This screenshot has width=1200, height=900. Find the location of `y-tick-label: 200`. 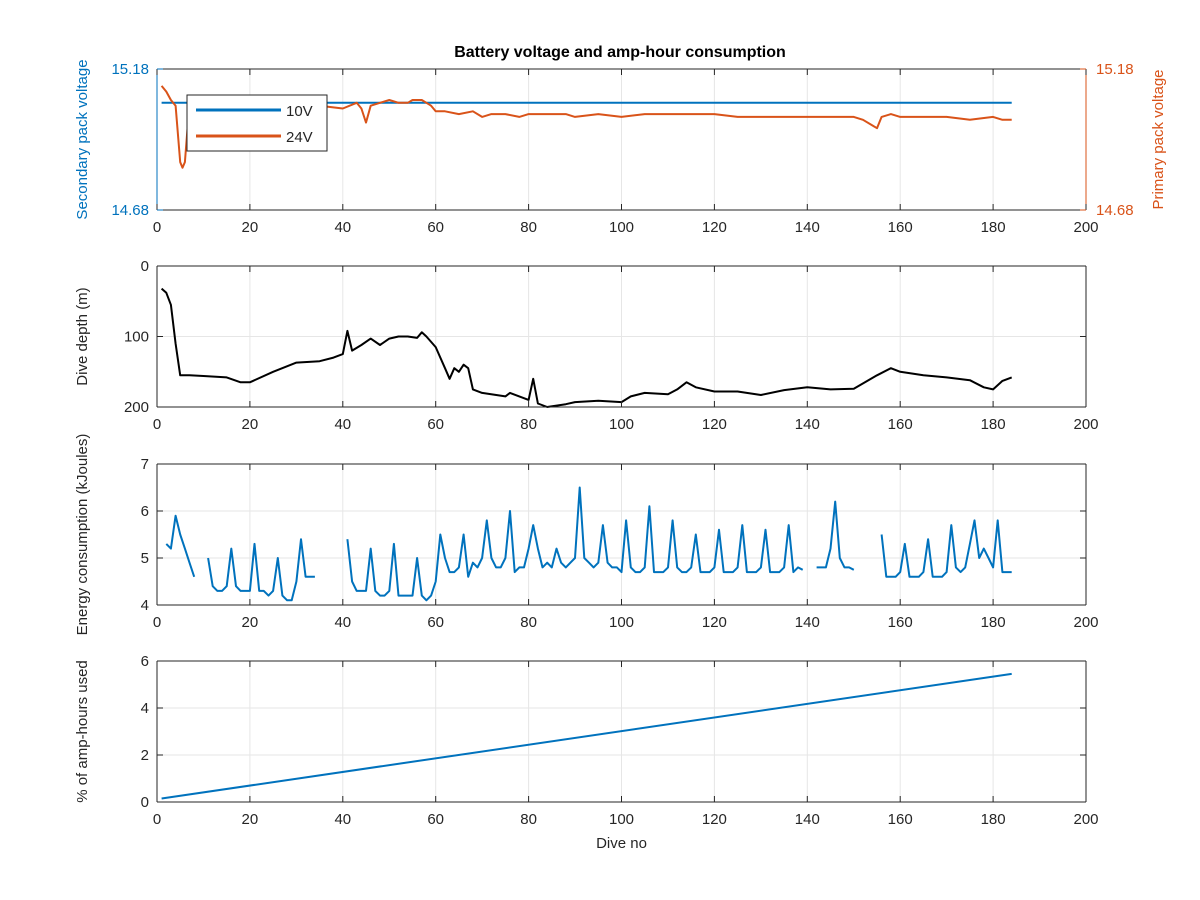

y-tick-label: 200 is located at coordinates (136, 407).